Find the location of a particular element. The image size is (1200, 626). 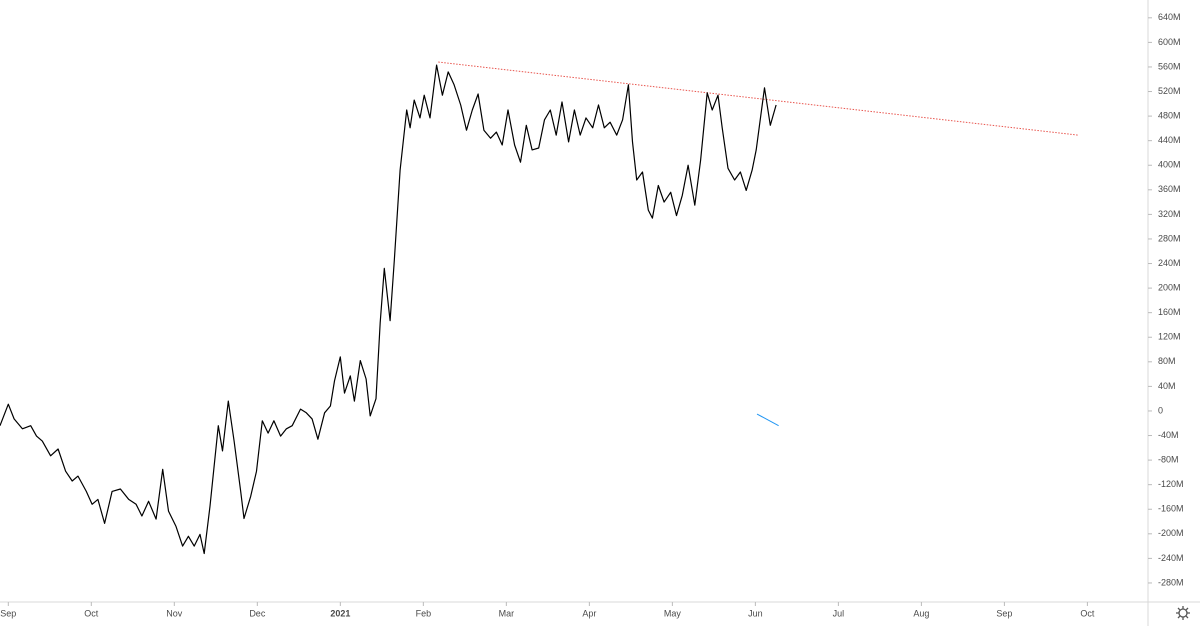

x-tick-label: Nov is located at coordinates (174, 613).